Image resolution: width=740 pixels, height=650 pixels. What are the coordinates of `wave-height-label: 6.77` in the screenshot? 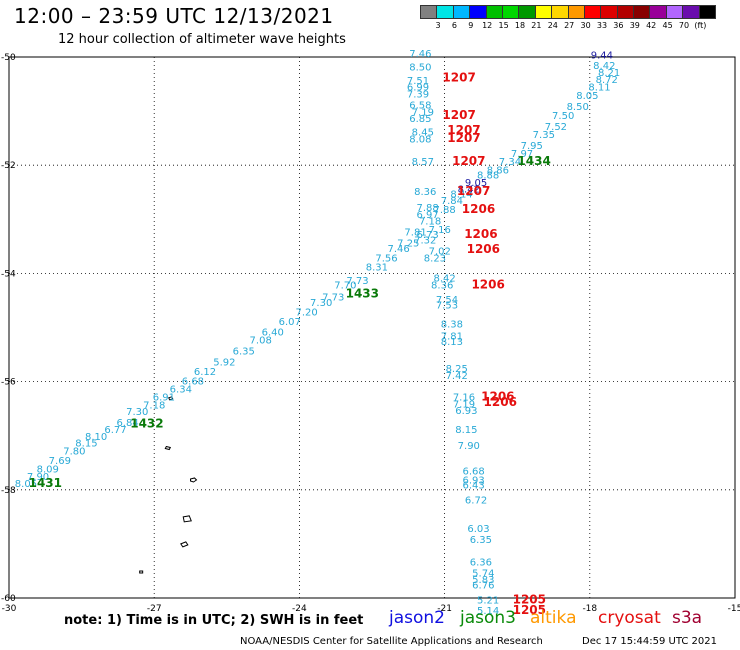 It's located at (115, 430).